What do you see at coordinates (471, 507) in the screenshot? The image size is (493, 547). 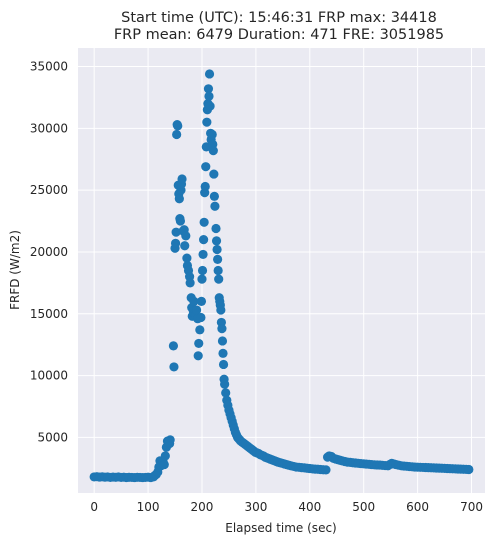 I see `x-tick-label: 700` at bounding box center [471, 507].